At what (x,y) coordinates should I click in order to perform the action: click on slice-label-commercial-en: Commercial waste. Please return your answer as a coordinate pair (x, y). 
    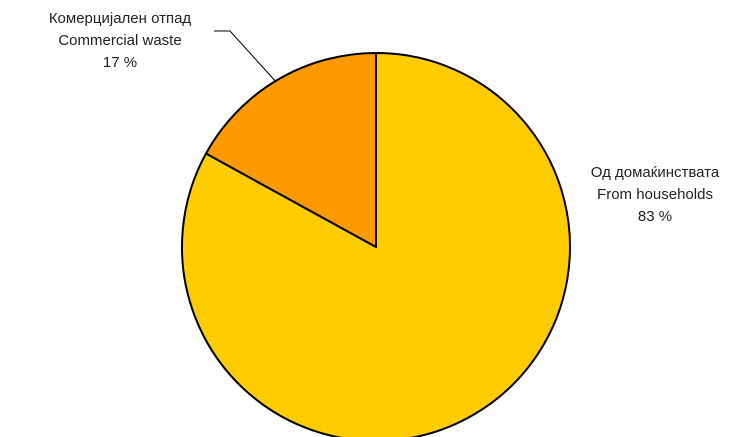
    Looking at the image, I should click on (120, 40).